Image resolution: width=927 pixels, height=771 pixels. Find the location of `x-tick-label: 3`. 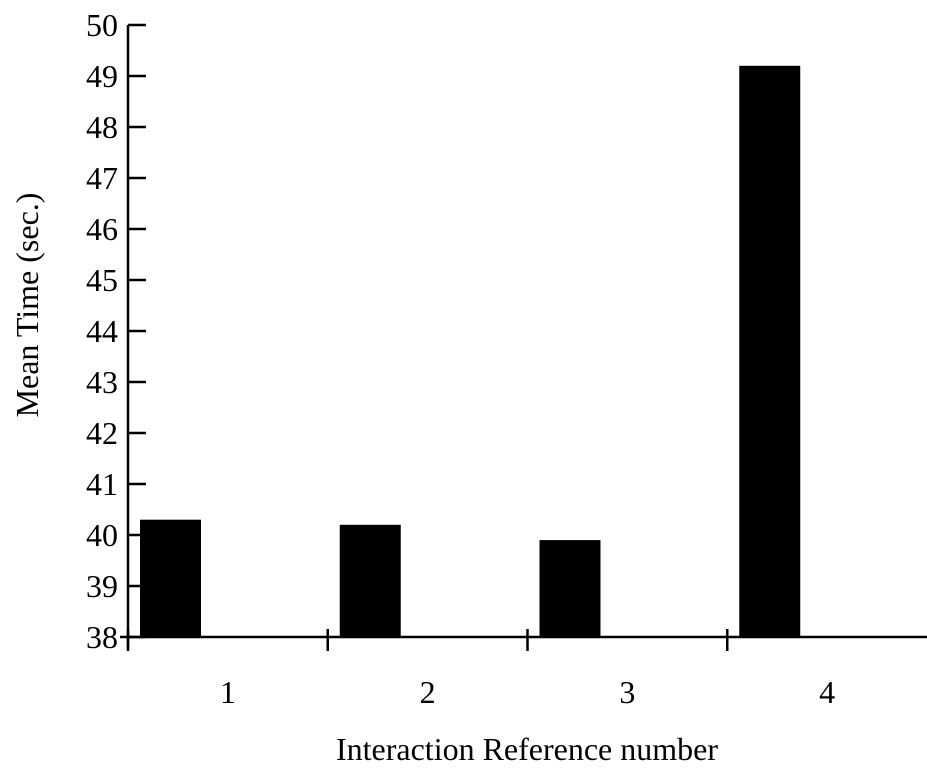

x-tick-label: 3 is located at coordinates (627, 692).